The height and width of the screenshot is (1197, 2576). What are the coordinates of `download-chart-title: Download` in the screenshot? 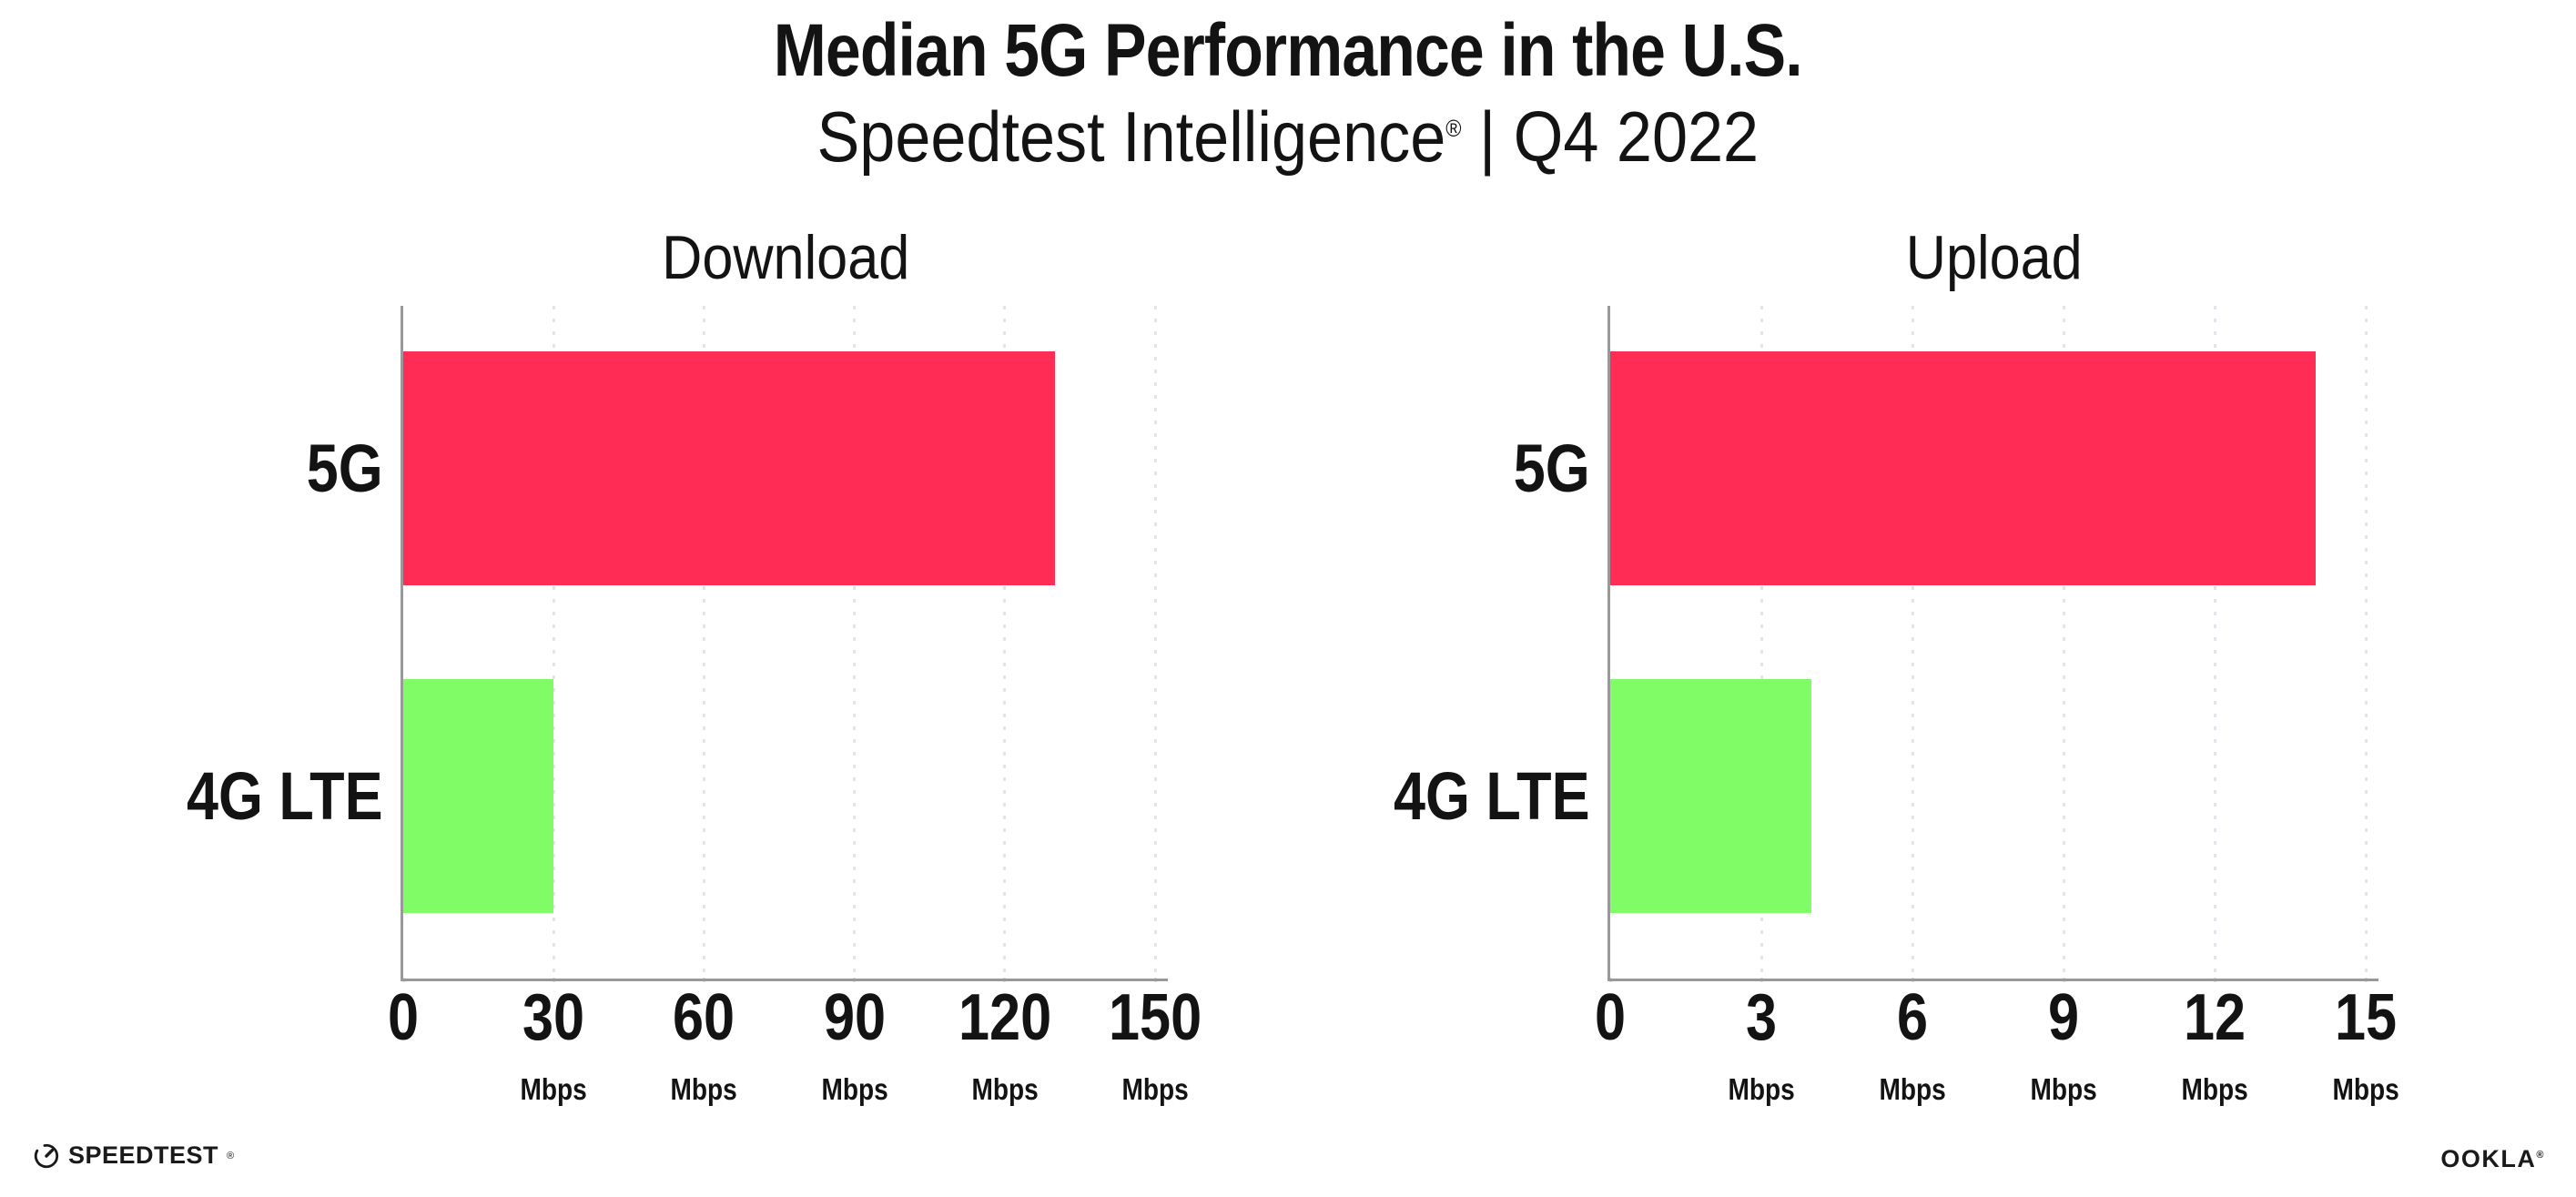 It's located at (785, 266).